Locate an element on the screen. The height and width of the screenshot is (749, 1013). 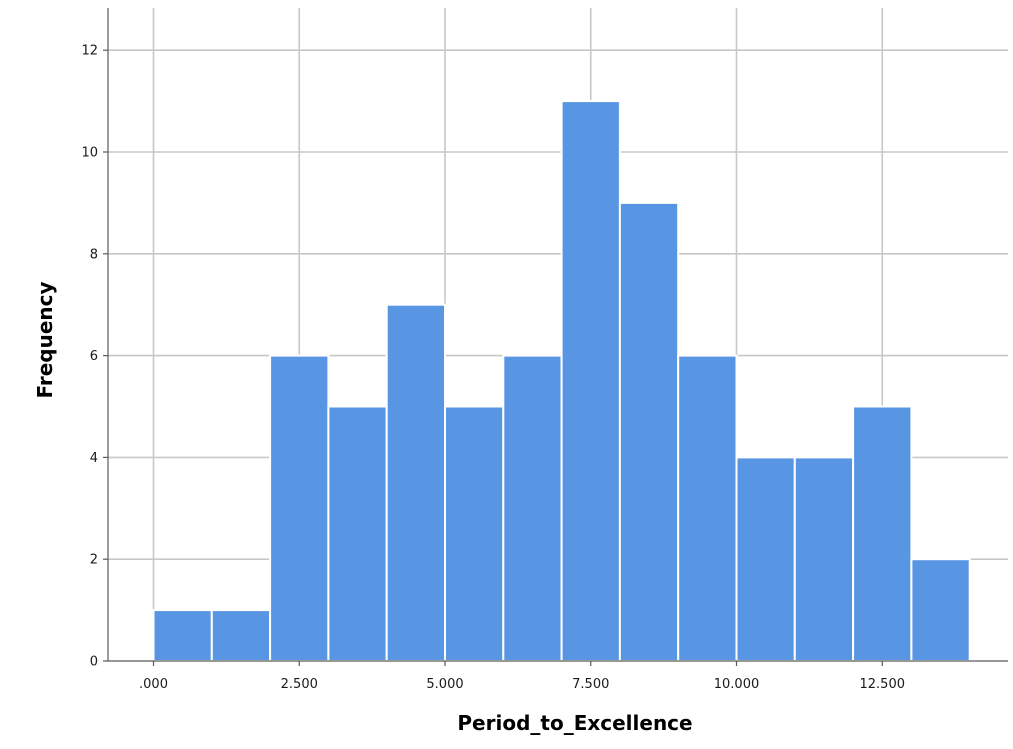
x-tick-label-5: 12.500 is located at coordinates (883, 684).